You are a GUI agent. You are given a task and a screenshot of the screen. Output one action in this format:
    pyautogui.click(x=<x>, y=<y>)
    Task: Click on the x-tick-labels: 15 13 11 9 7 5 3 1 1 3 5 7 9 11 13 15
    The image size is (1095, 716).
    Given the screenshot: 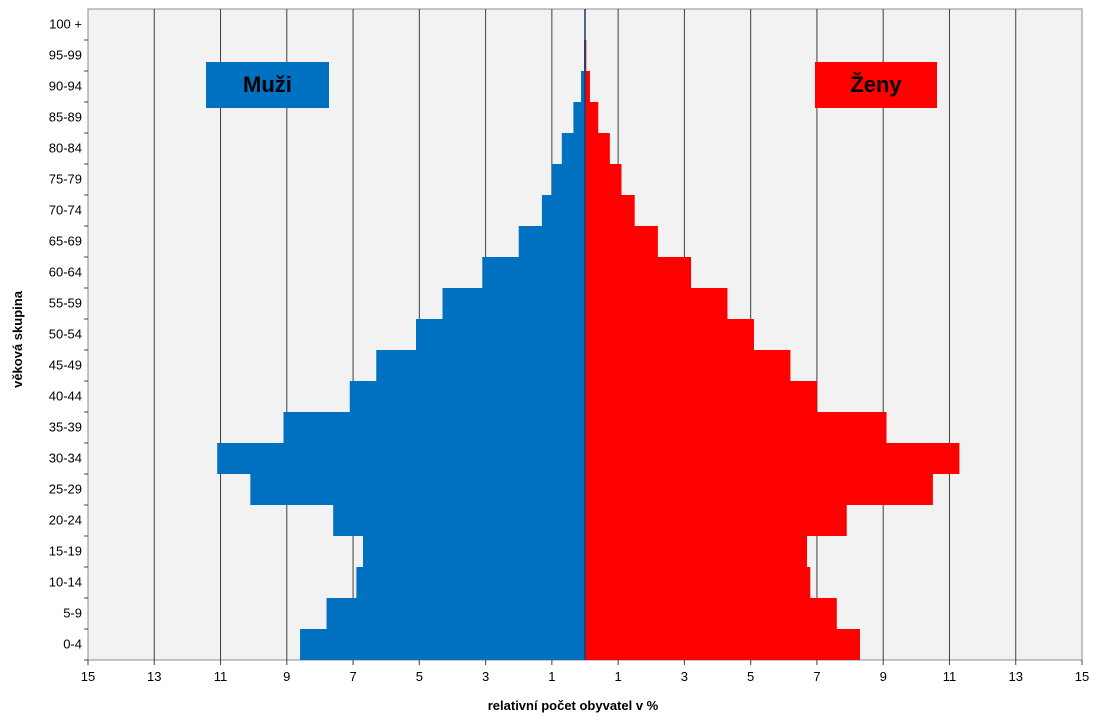 What is the action you would take?
    pyautogui.click(x=585, y=672)
    